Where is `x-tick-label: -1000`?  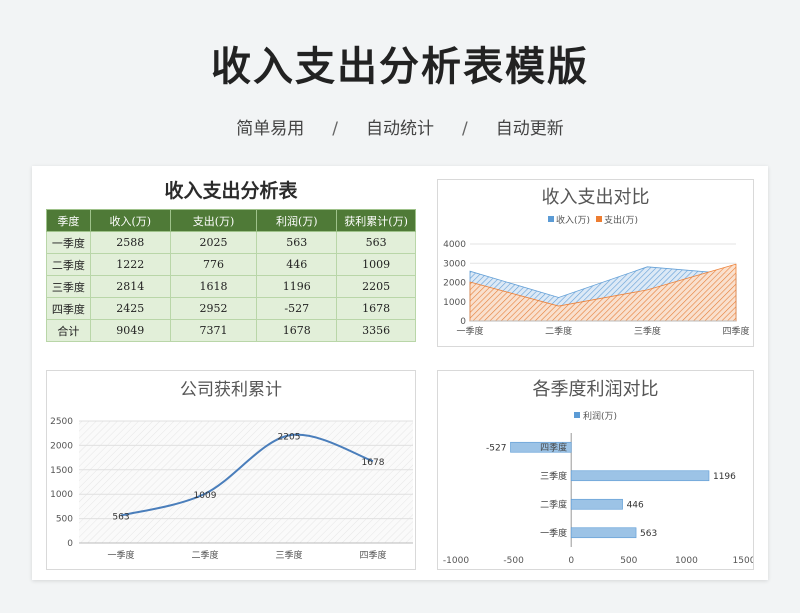
x-tick-label: -1000 is located at coordinates (456, 561).